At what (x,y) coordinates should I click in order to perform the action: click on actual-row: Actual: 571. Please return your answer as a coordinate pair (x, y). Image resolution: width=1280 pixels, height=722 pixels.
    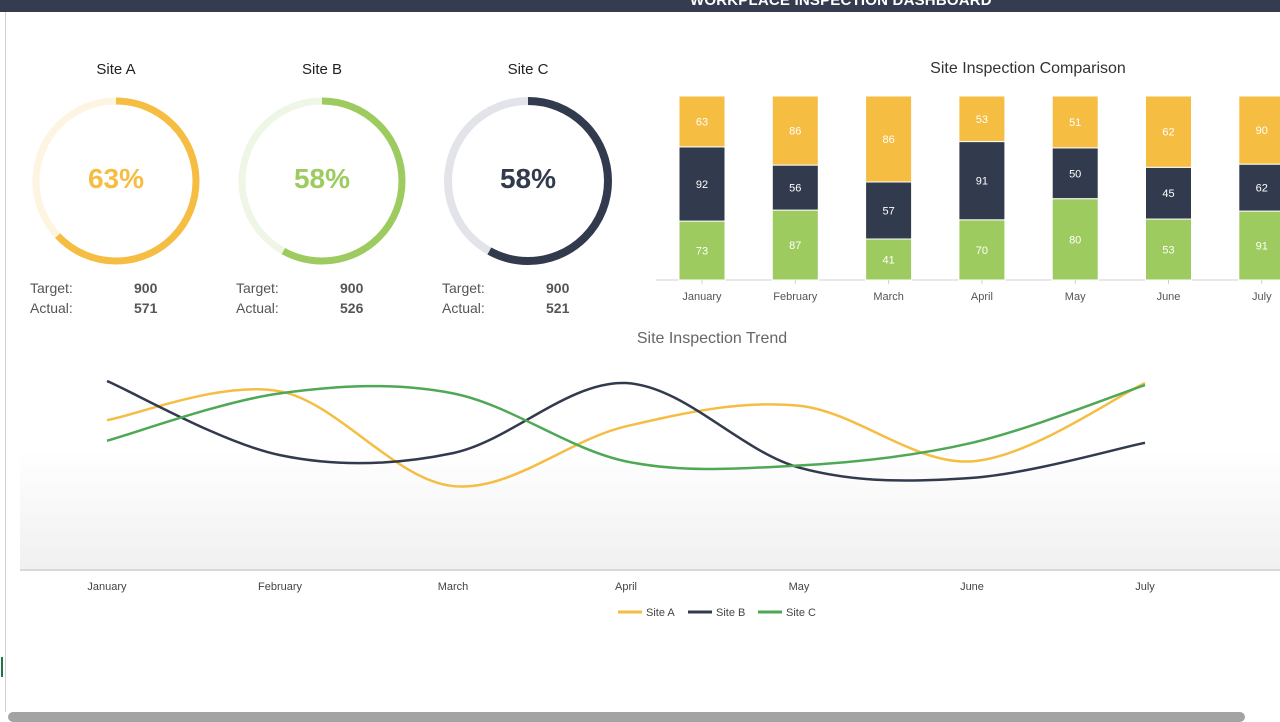
    Looking at the image, I should click on (105, 308).